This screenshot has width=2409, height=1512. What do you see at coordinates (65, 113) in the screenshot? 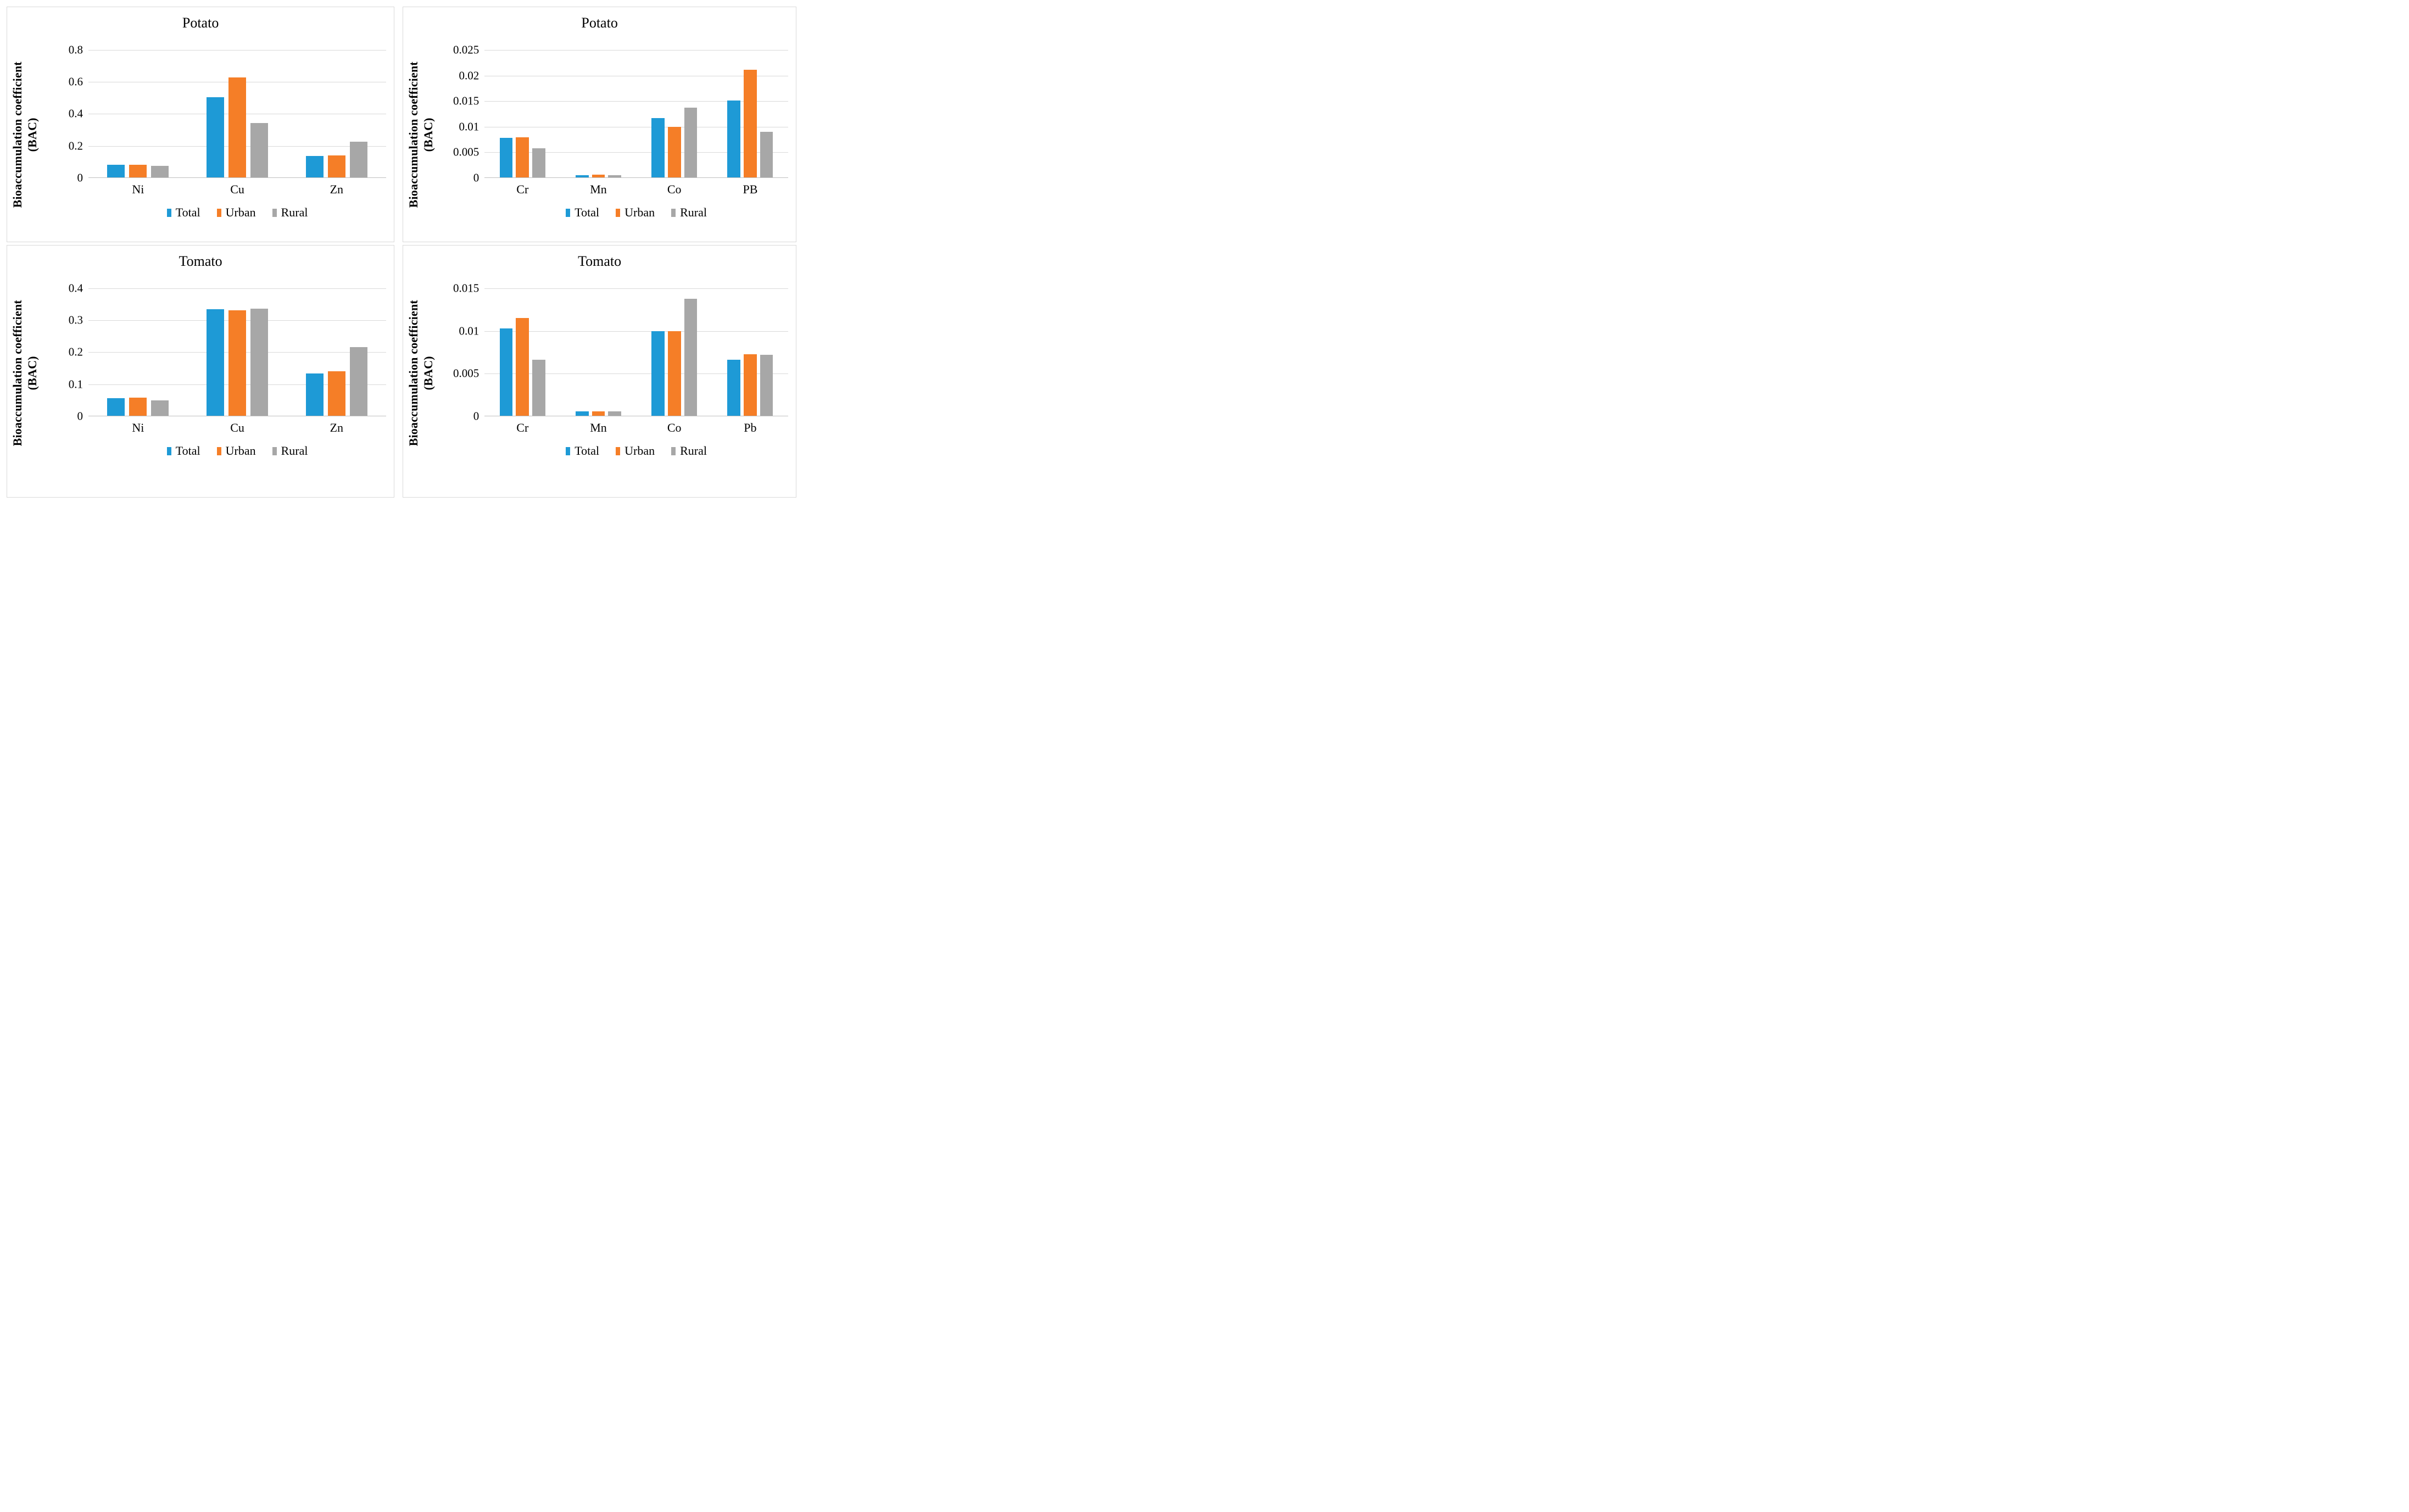
I see `y-axis-ticks: 0 0.2 0.4 0.6 0.8` at bounding box center [65, 113].